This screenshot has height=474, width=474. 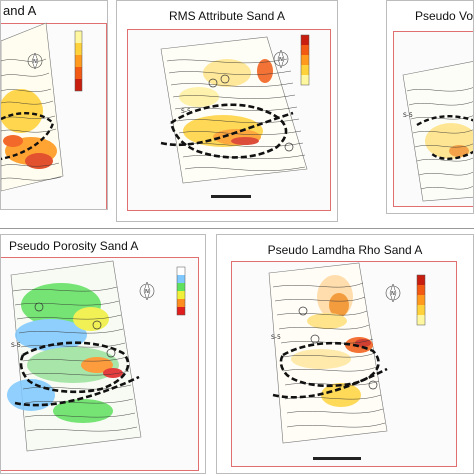 I want to click on panel-title: Pseudo Vo, so click(x=444, y=16).